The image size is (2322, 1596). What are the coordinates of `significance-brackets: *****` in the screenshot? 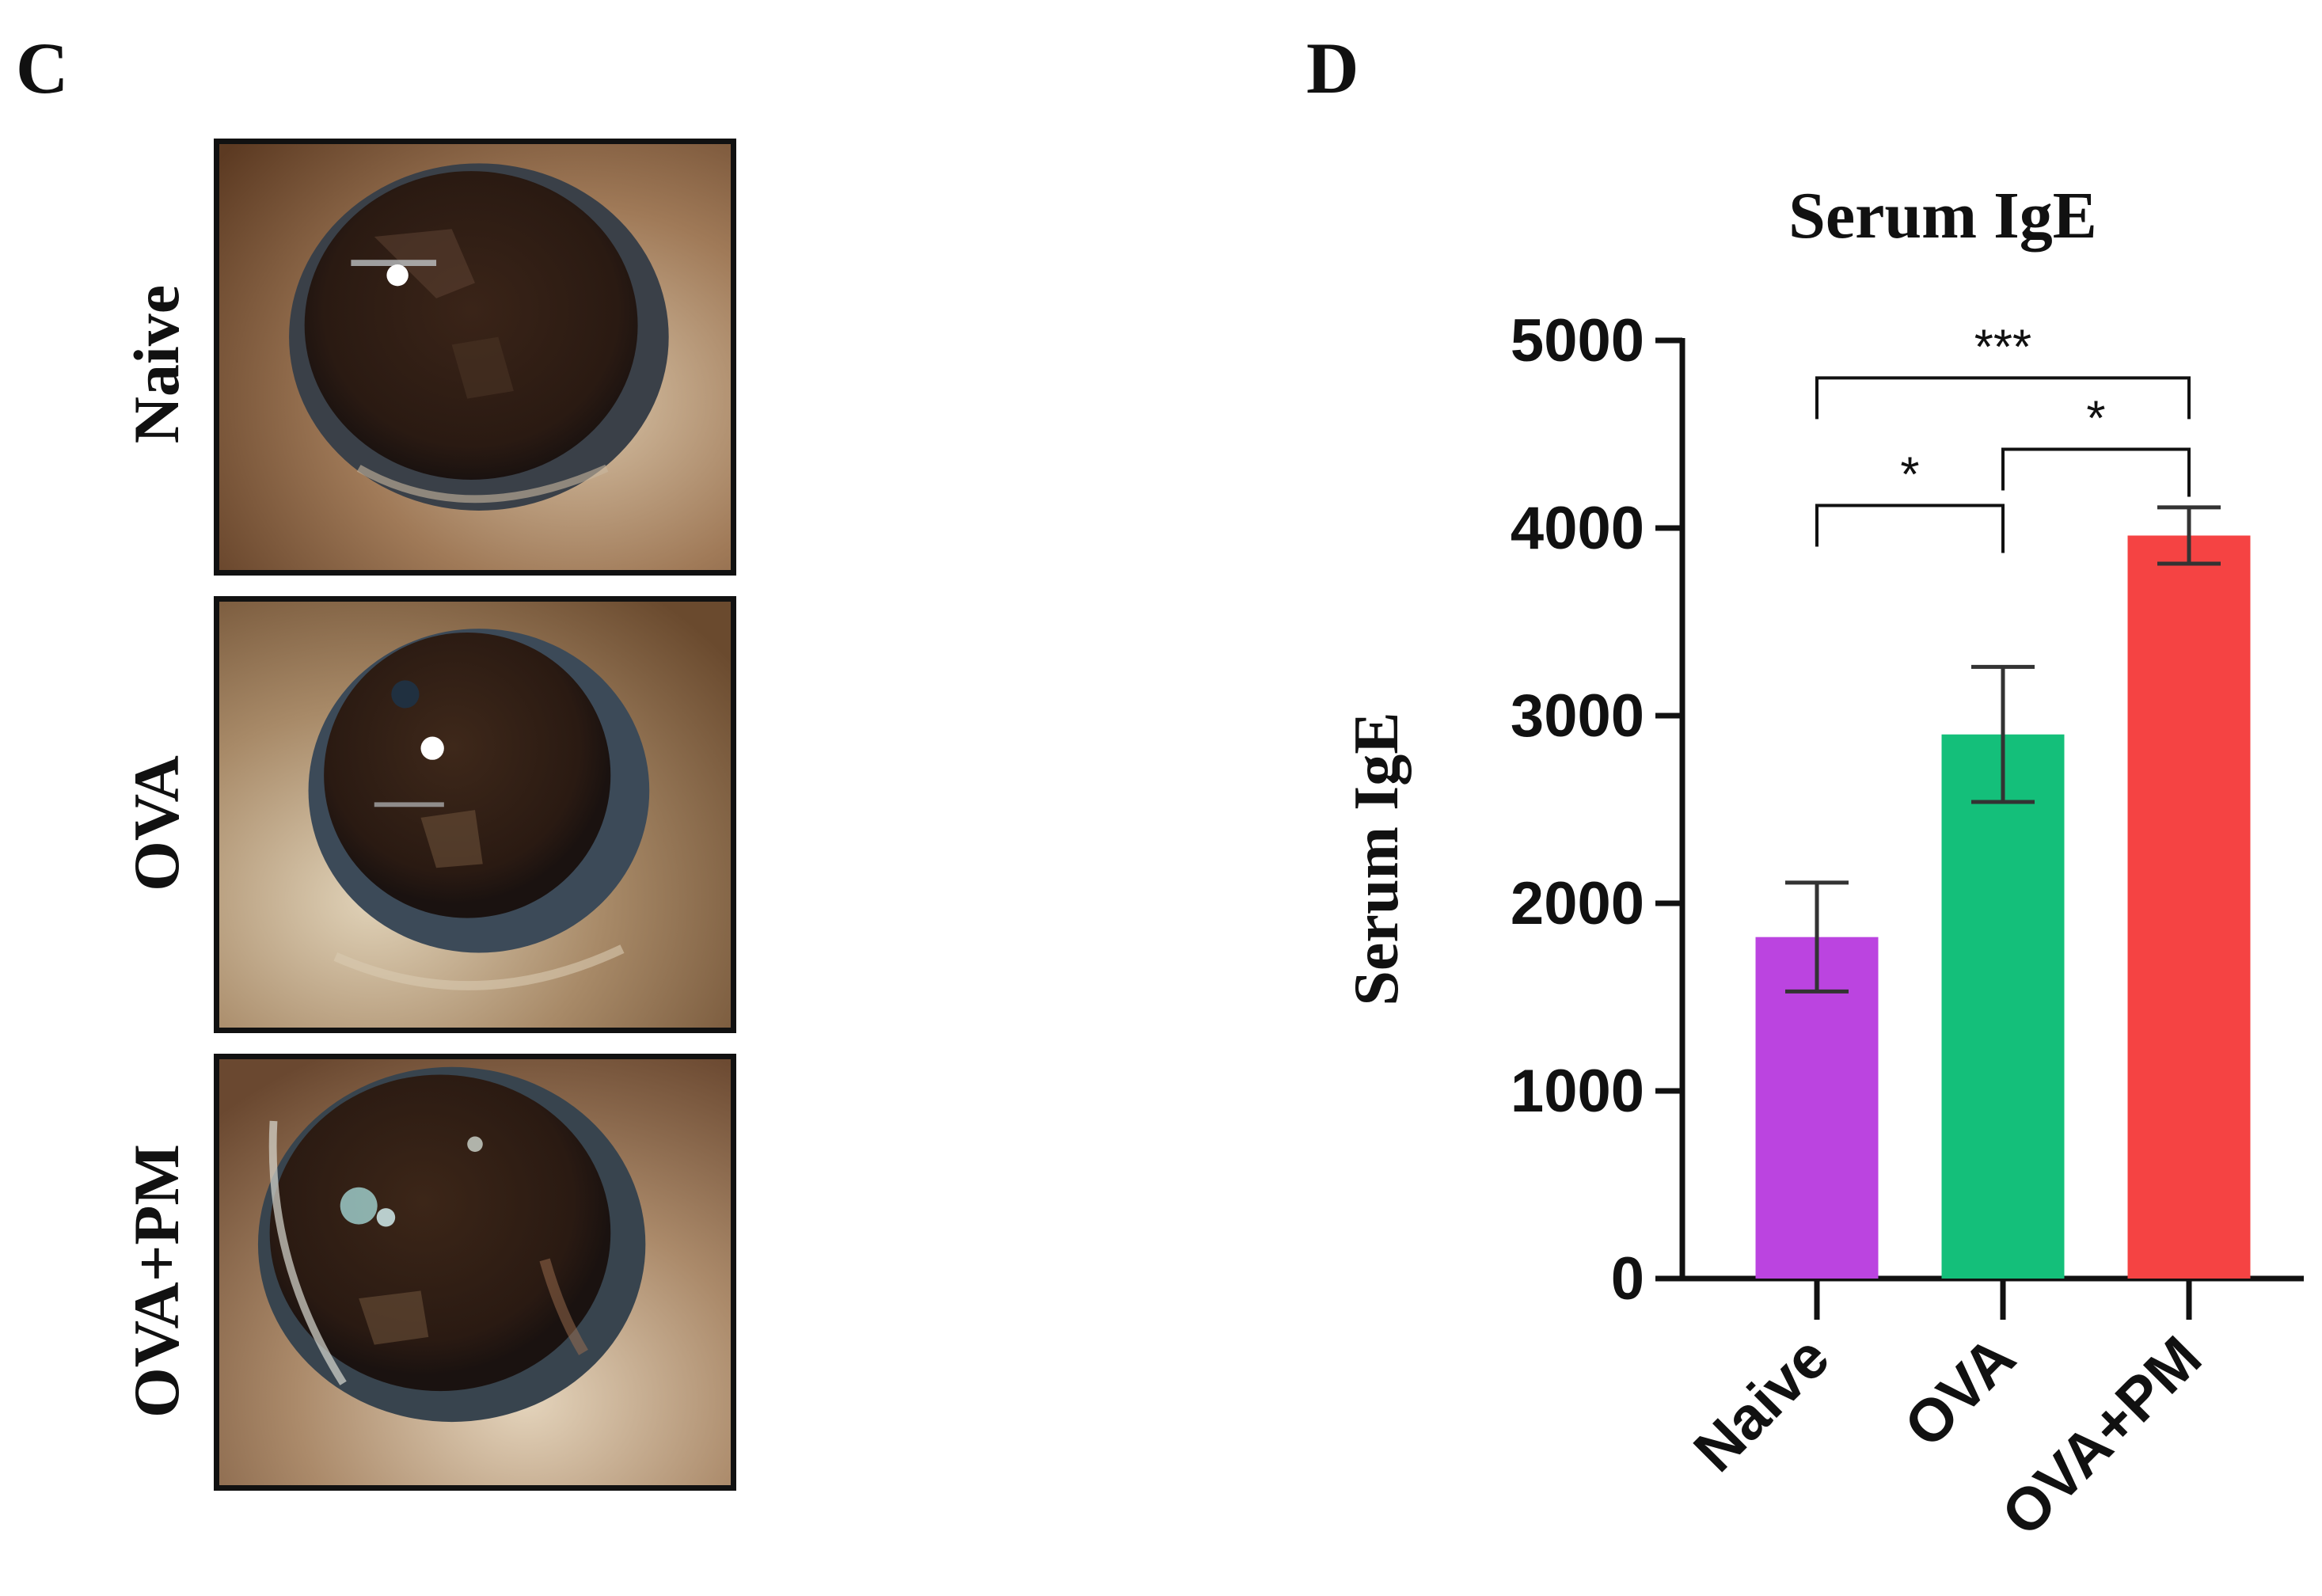 It's located at (2003, 436).